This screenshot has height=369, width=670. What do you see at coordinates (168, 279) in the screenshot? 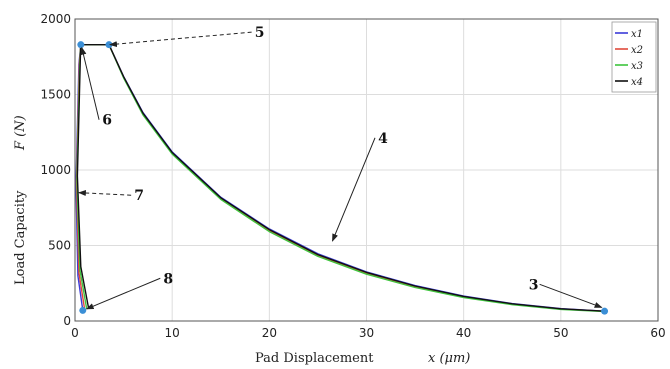
I see `annotation-label-8: 8` at bounding box center [168, 279].